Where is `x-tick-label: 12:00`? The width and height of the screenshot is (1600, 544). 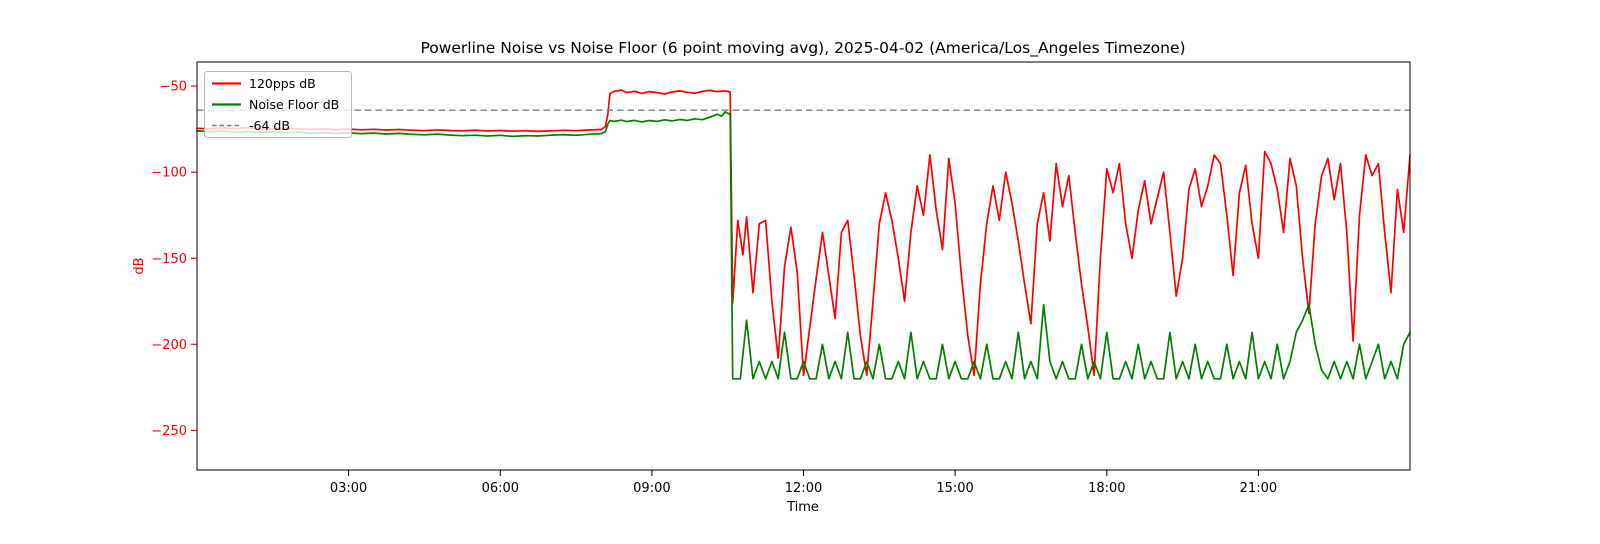
x-tick-label: 12:00 is located at coordinates (803, 488).